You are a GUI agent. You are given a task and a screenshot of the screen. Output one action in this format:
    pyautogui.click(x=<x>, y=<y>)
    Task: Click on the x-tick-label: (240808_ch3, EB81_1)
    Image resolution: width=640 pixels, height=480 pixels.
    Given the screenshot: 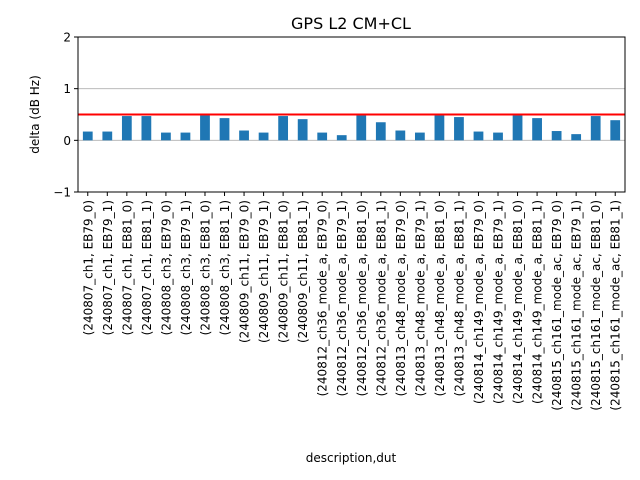 What is the action you would take?
    pyautogui.click(x=225, y=267)
    